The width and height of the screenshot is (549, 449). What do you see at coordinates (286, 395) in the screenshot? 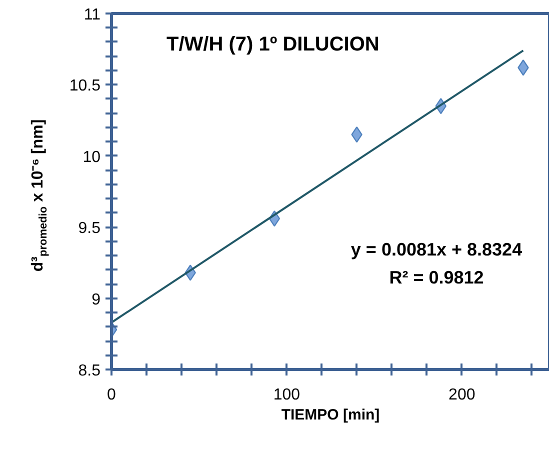
I see `x-tick-label: 100` at bounding box center [286, 395].